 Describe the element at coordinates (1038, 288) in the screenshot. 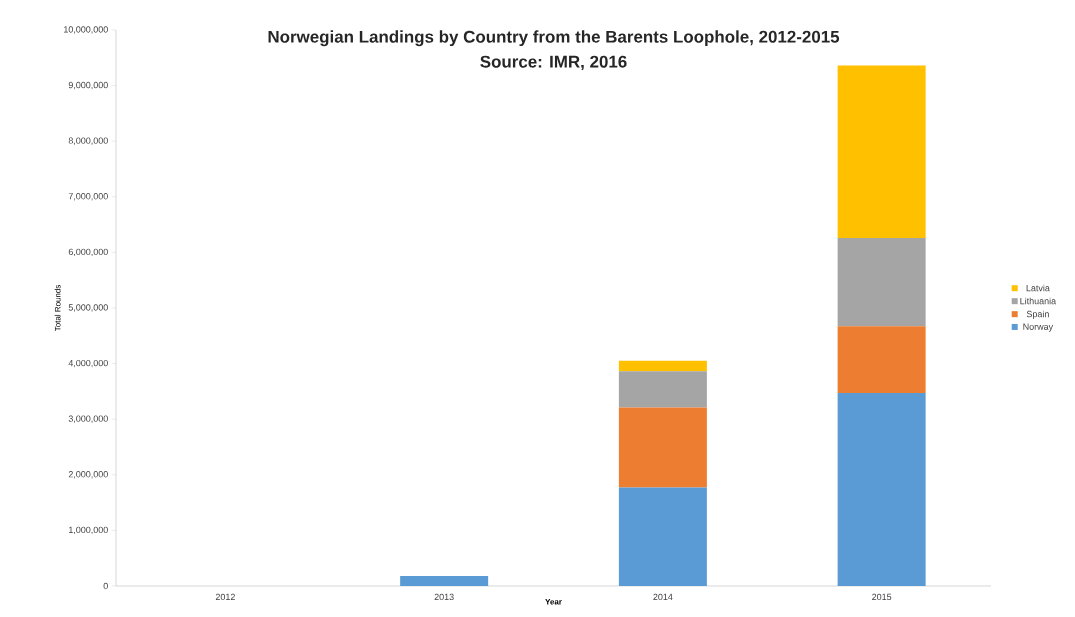

I see `legend-label: Latvia` at that location.